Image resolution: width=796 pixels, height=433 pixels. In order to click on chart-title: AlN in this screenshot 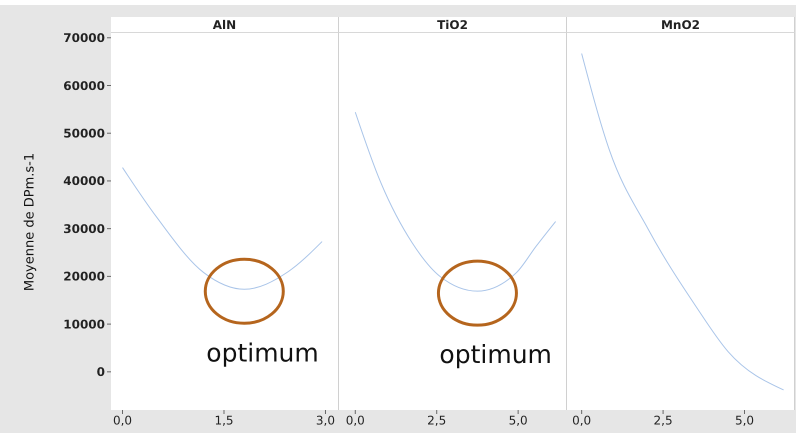, I will do `click(225, 25)`.